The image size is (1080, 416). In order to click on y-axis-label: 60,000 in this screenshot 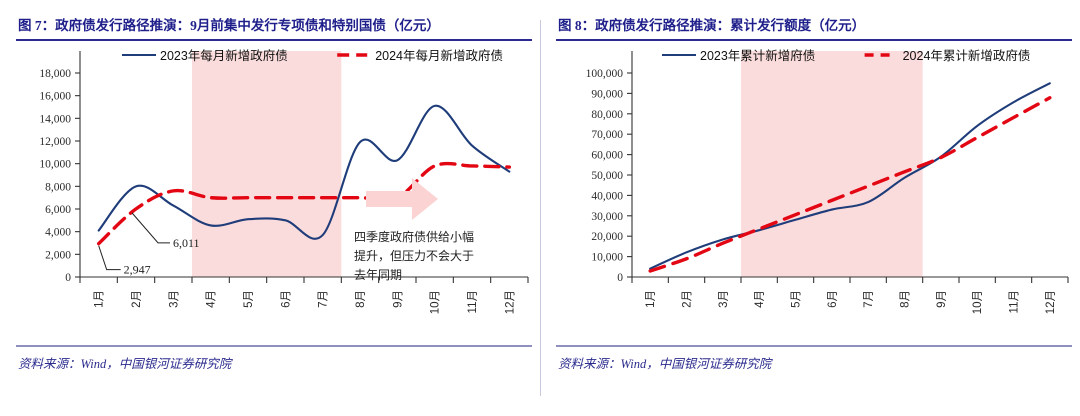, I will do `click(607, 156)`.